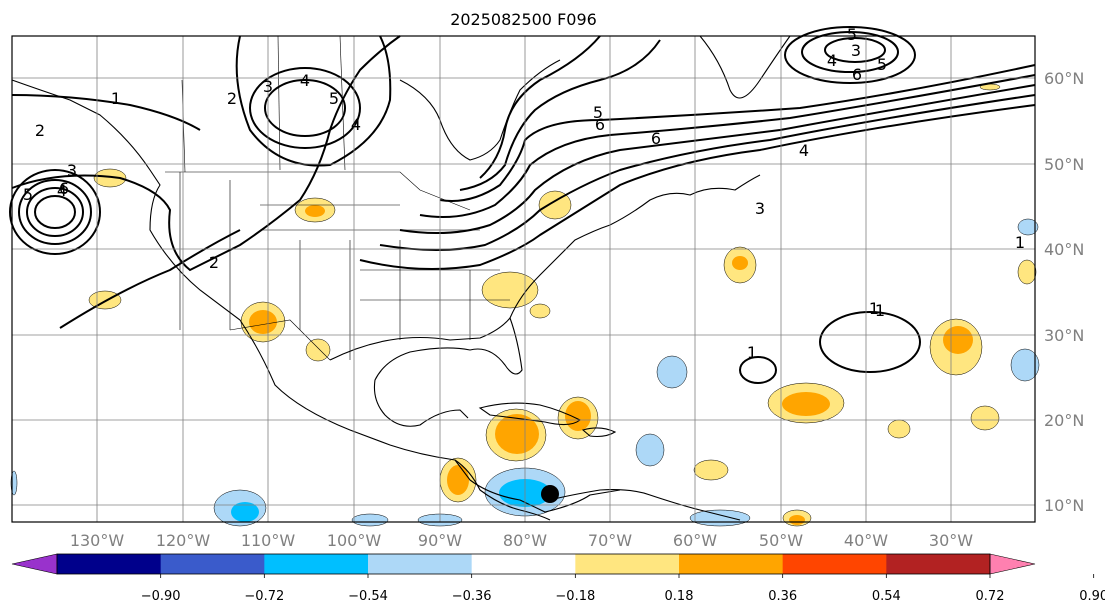 The height and width of the screenshot is (615, 1105). I want to click on colorbar-tick-label: −0.90, so click(161, 596).